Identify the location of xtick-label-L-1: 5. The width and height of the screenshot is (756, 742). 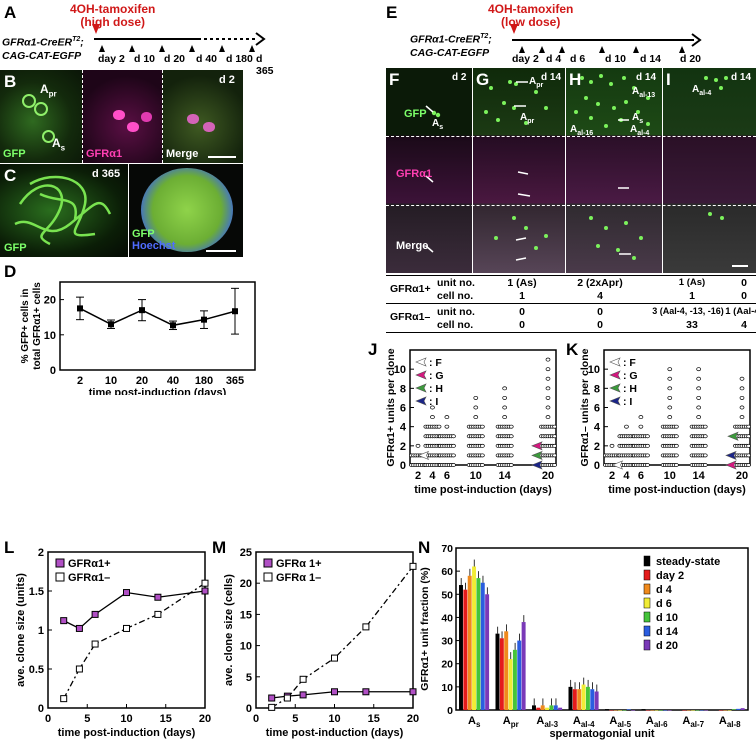
(87, 719).